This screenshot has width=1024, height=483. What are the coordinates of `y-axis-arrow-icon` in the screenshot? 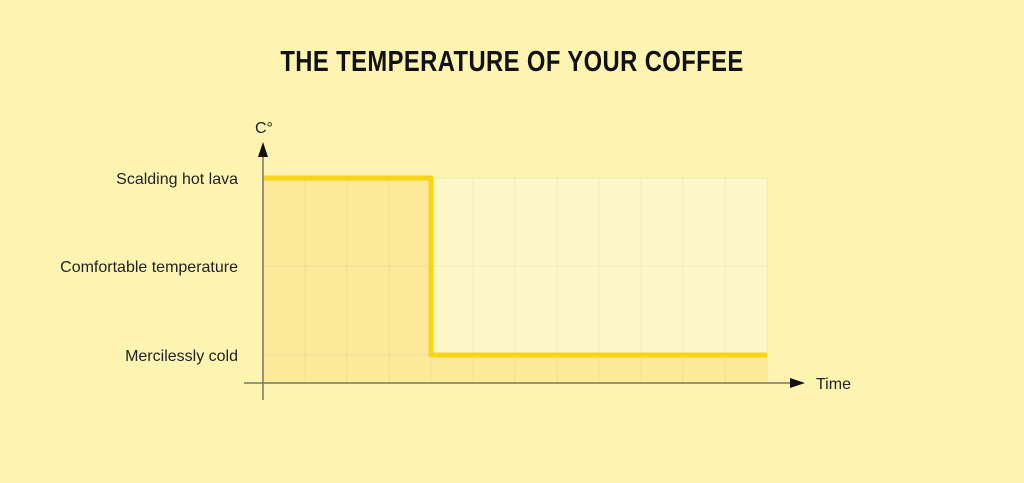 It's located at (263, 149).